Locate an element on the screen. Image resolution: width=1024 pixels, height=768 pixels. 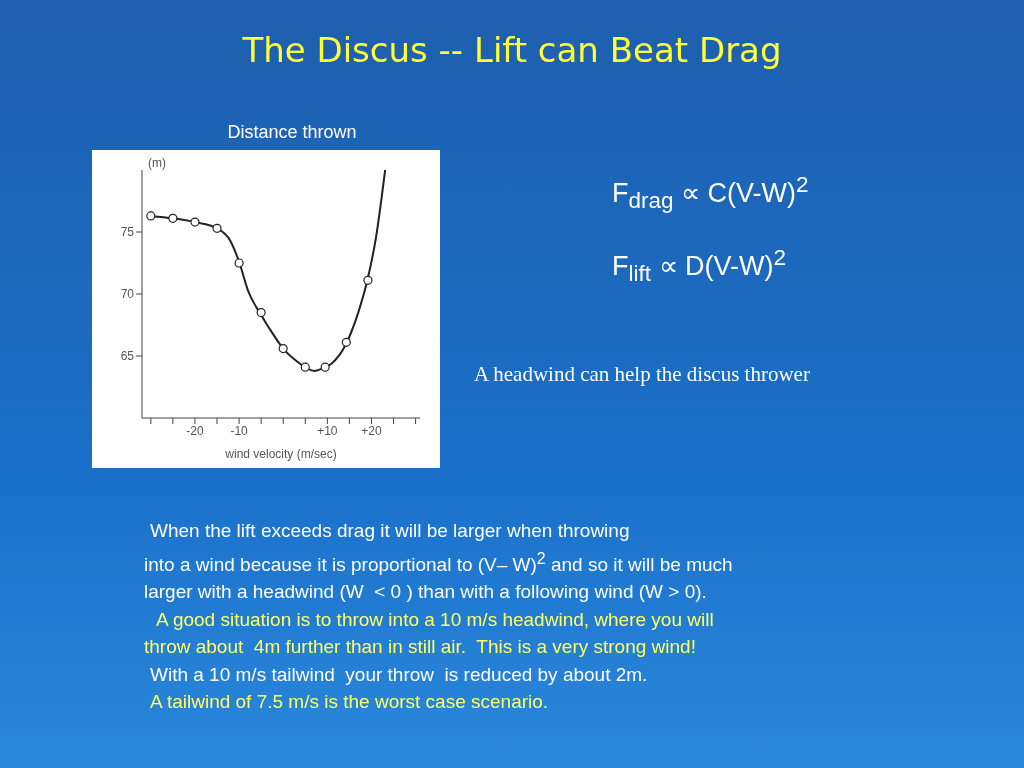
text: larger with a headwind (W < 0 ) than with a following wind (W > 0). is located at coordinates (426, 592).